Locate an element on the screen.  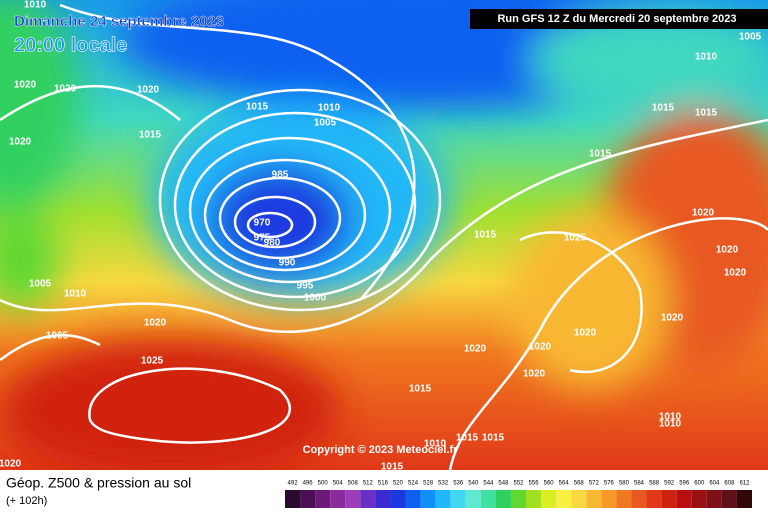
scale-label: 524 is located at coordinates (413, 484).